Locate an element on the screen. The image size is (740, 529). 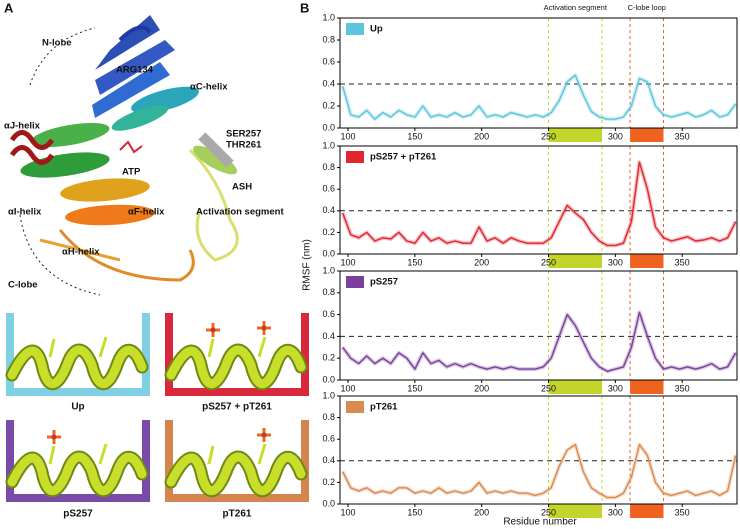
structure-label: SER257 is located at coordinates (243, 134).